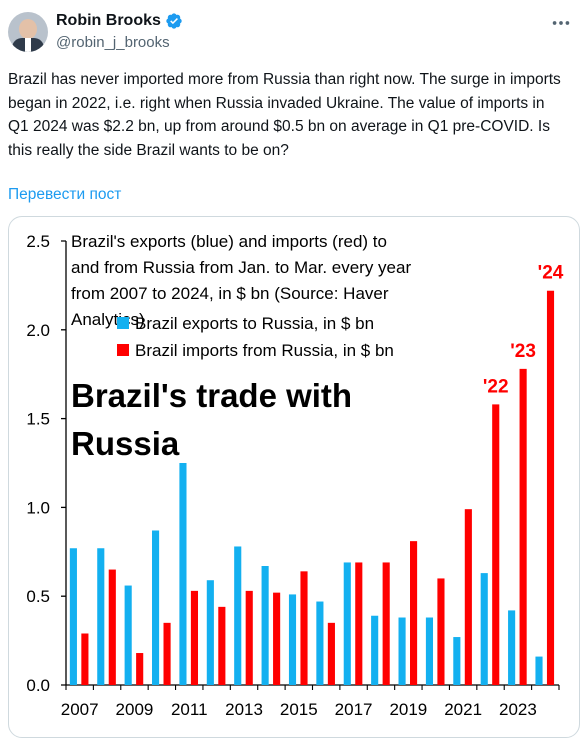 Image resolution: width=588 pixels, height=738 pixels. Describe the element at coordinates (38, 507) in the screenshot. I see `y-tick-label: 1.0` at that location.